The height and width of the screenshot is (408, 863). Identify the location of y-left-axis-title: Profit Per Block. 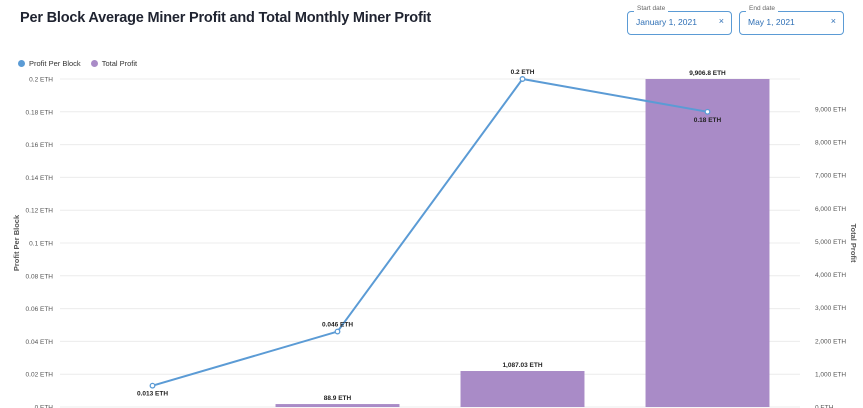
(16, 242).